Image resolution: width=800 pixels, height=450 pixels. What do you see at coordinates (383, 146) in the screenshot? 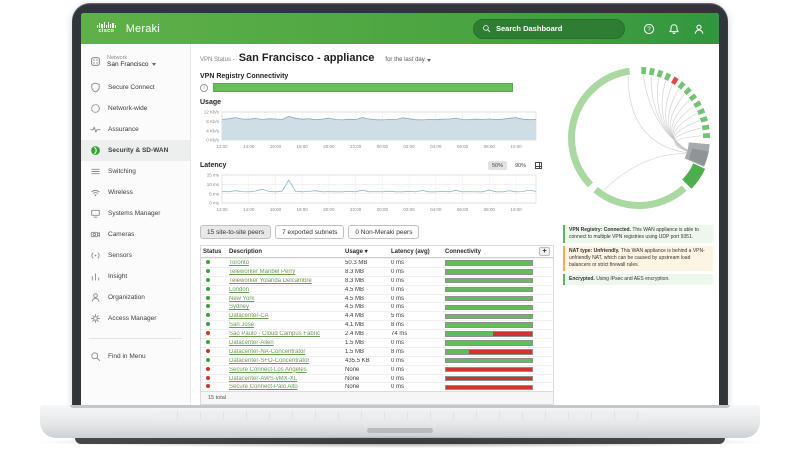
I see `svg-text: 00:00` at bounding box center [383, 146].